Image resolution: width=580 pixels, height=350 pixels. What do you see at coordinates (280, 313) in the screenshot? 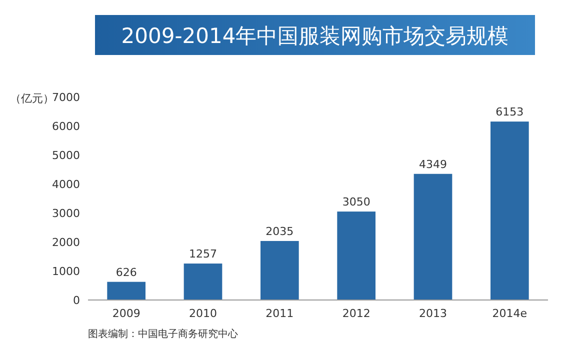
I see `x-tick-label: 2011` at bounding box center [280, 313].